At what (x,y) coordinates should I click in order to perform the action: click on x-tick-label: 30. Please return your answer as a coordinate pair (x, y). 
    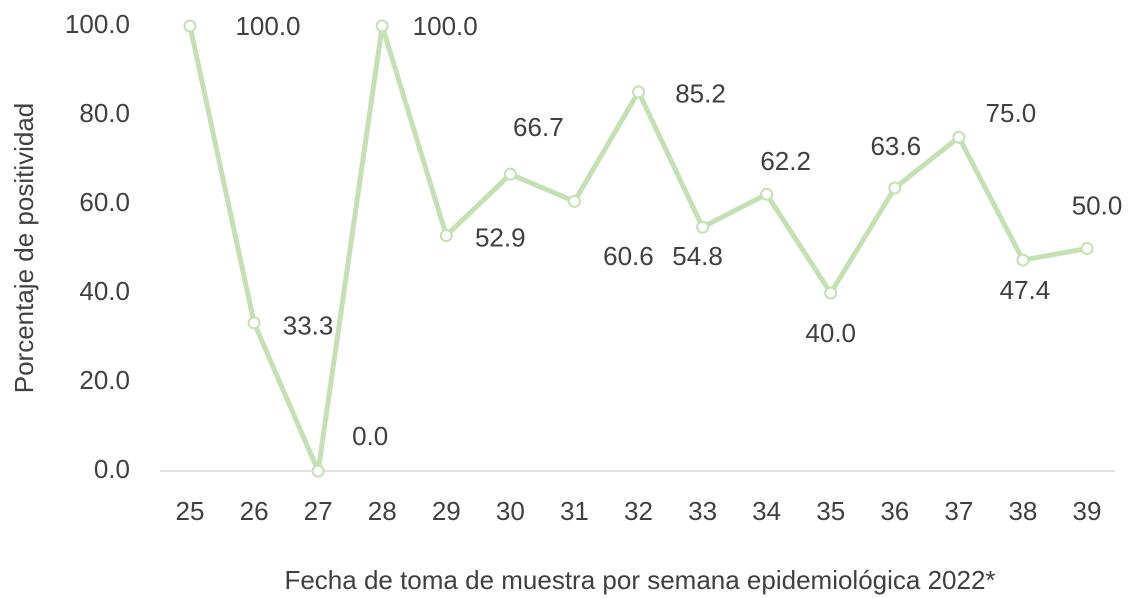
    Looking at the image, I should click on (510, 511).